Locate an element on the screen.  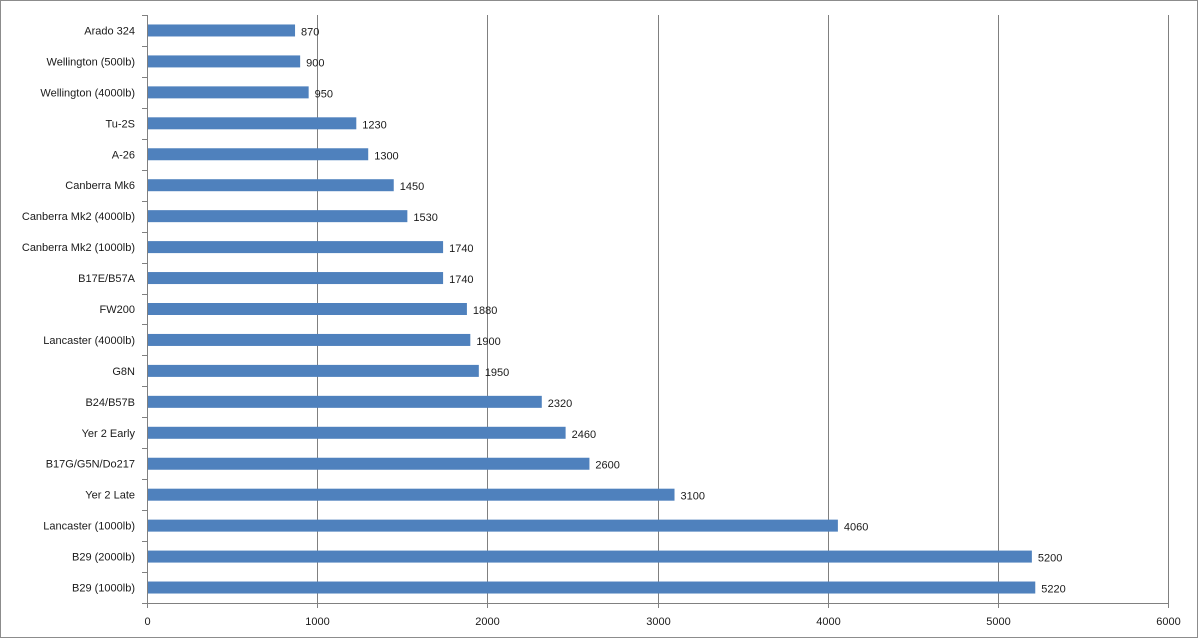
category-label: Wellington (500lb) is located at coordinates (91, 62).